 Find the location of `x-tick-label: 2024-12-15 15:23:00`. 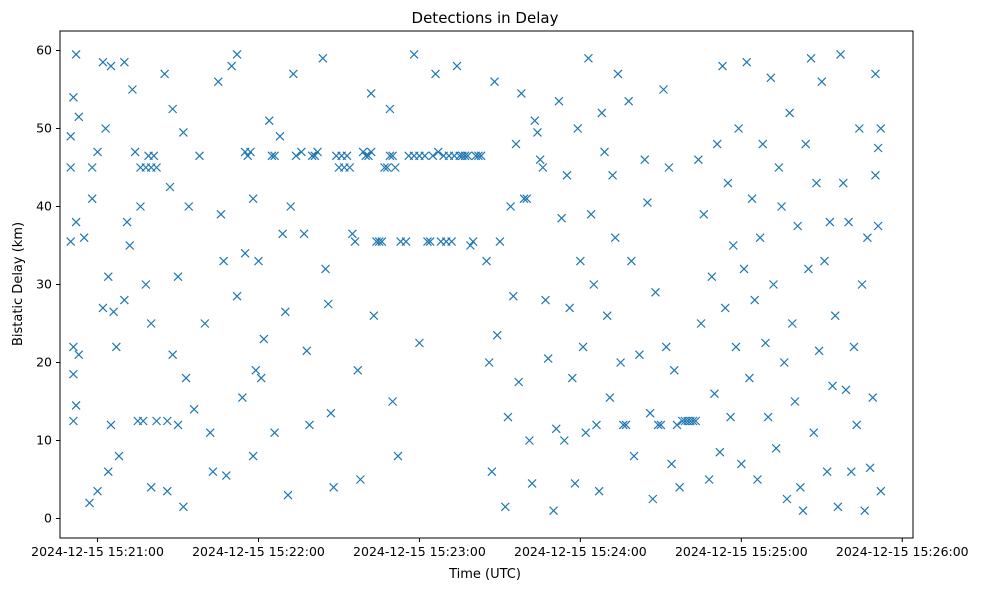

x-tick-label: 2024-12-15 15:23:00 is located at coordinates (419, 551).